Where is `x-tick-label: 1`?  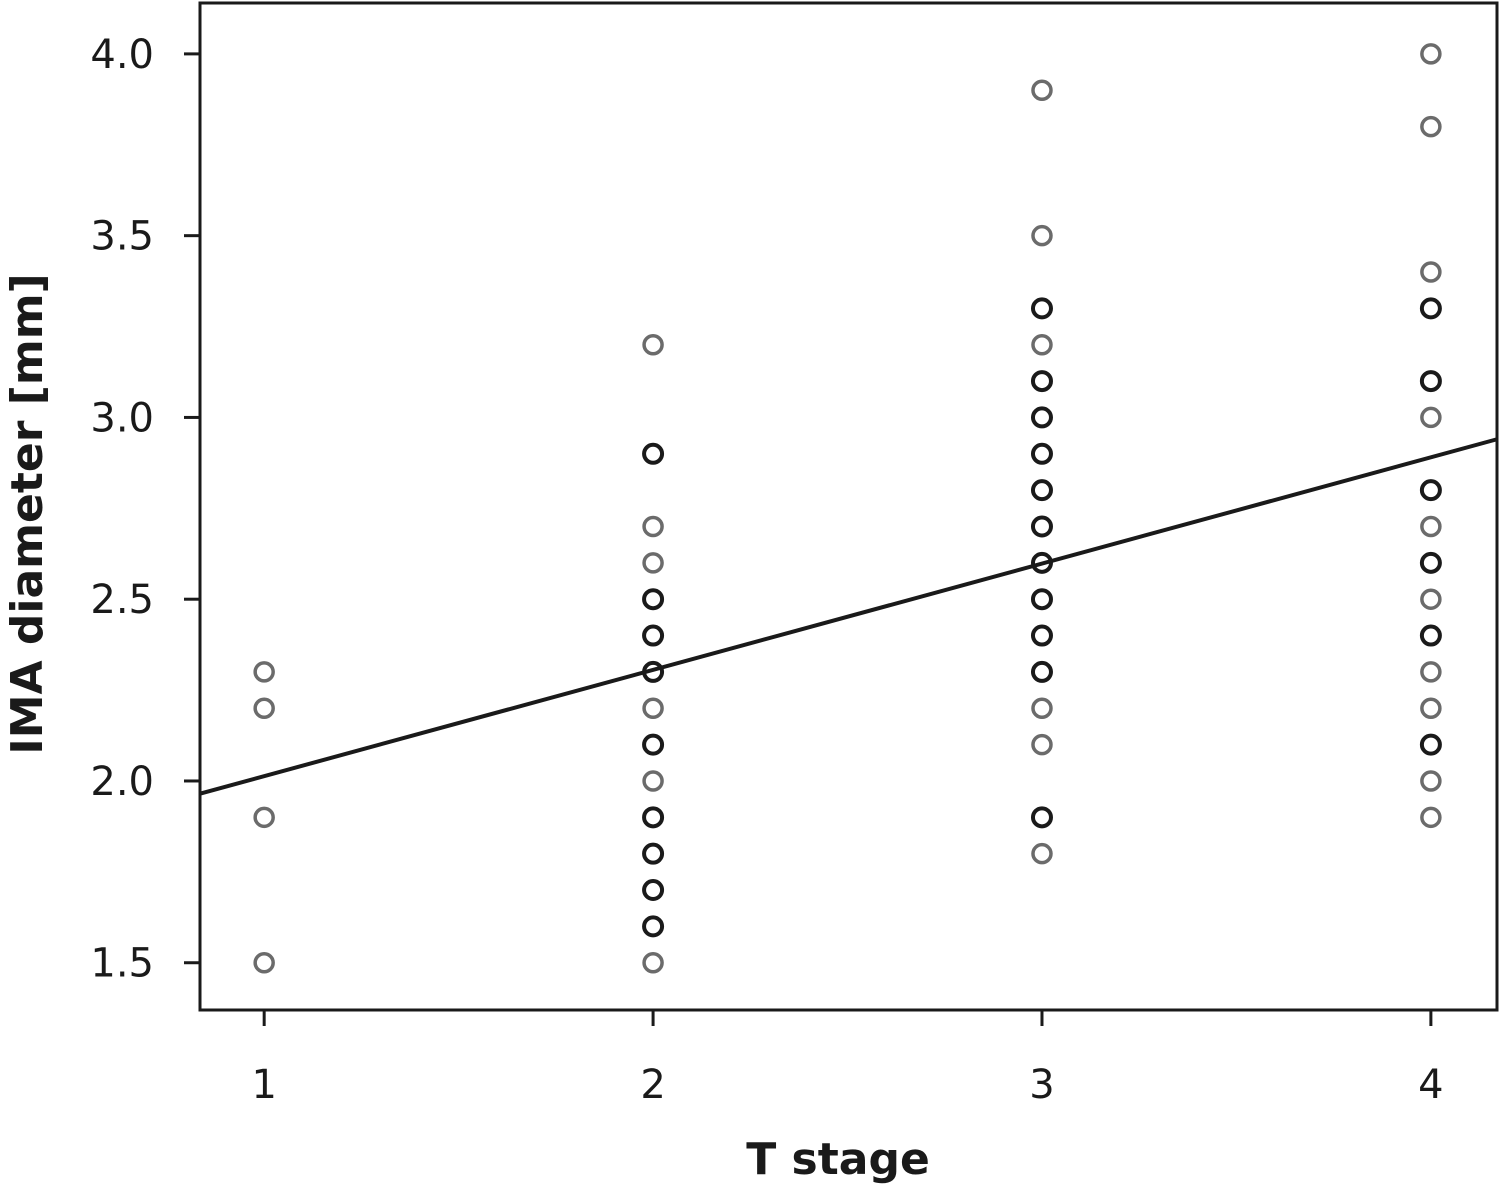 x-tick-label: 1 is located at coordinates (263, 1085).